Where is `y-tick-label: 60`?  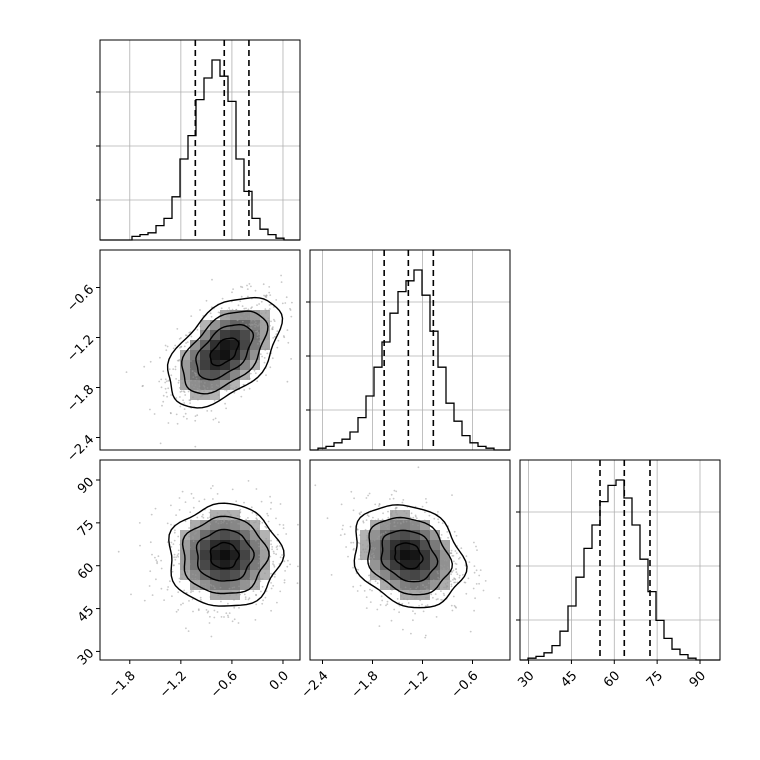
y-tick-label: 60 is located at coordinates (86, 571).